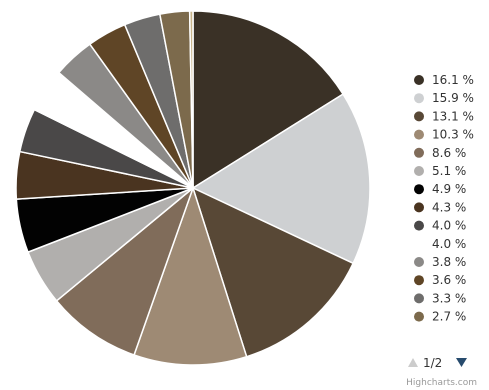 This screenshot has height=390, width=489. I want to click on legend-label-9: 4.0 %, so click(449, 226).